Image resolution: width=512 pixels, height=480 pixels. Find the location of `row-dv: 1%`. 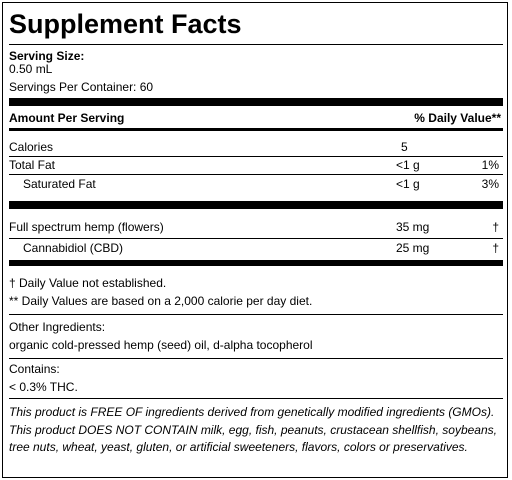

row-dv: 1% is located at coordinates (490, 165).